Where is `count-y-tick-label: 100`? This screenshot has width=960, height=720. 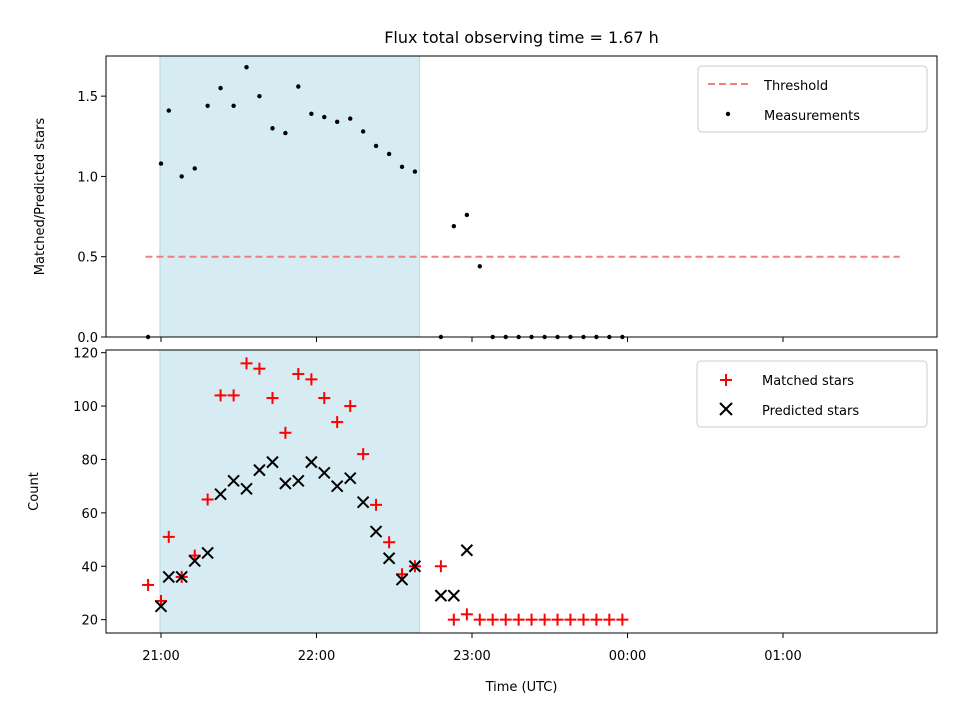 count-y-tick-label: 100 is located at coordinates (85, 407).